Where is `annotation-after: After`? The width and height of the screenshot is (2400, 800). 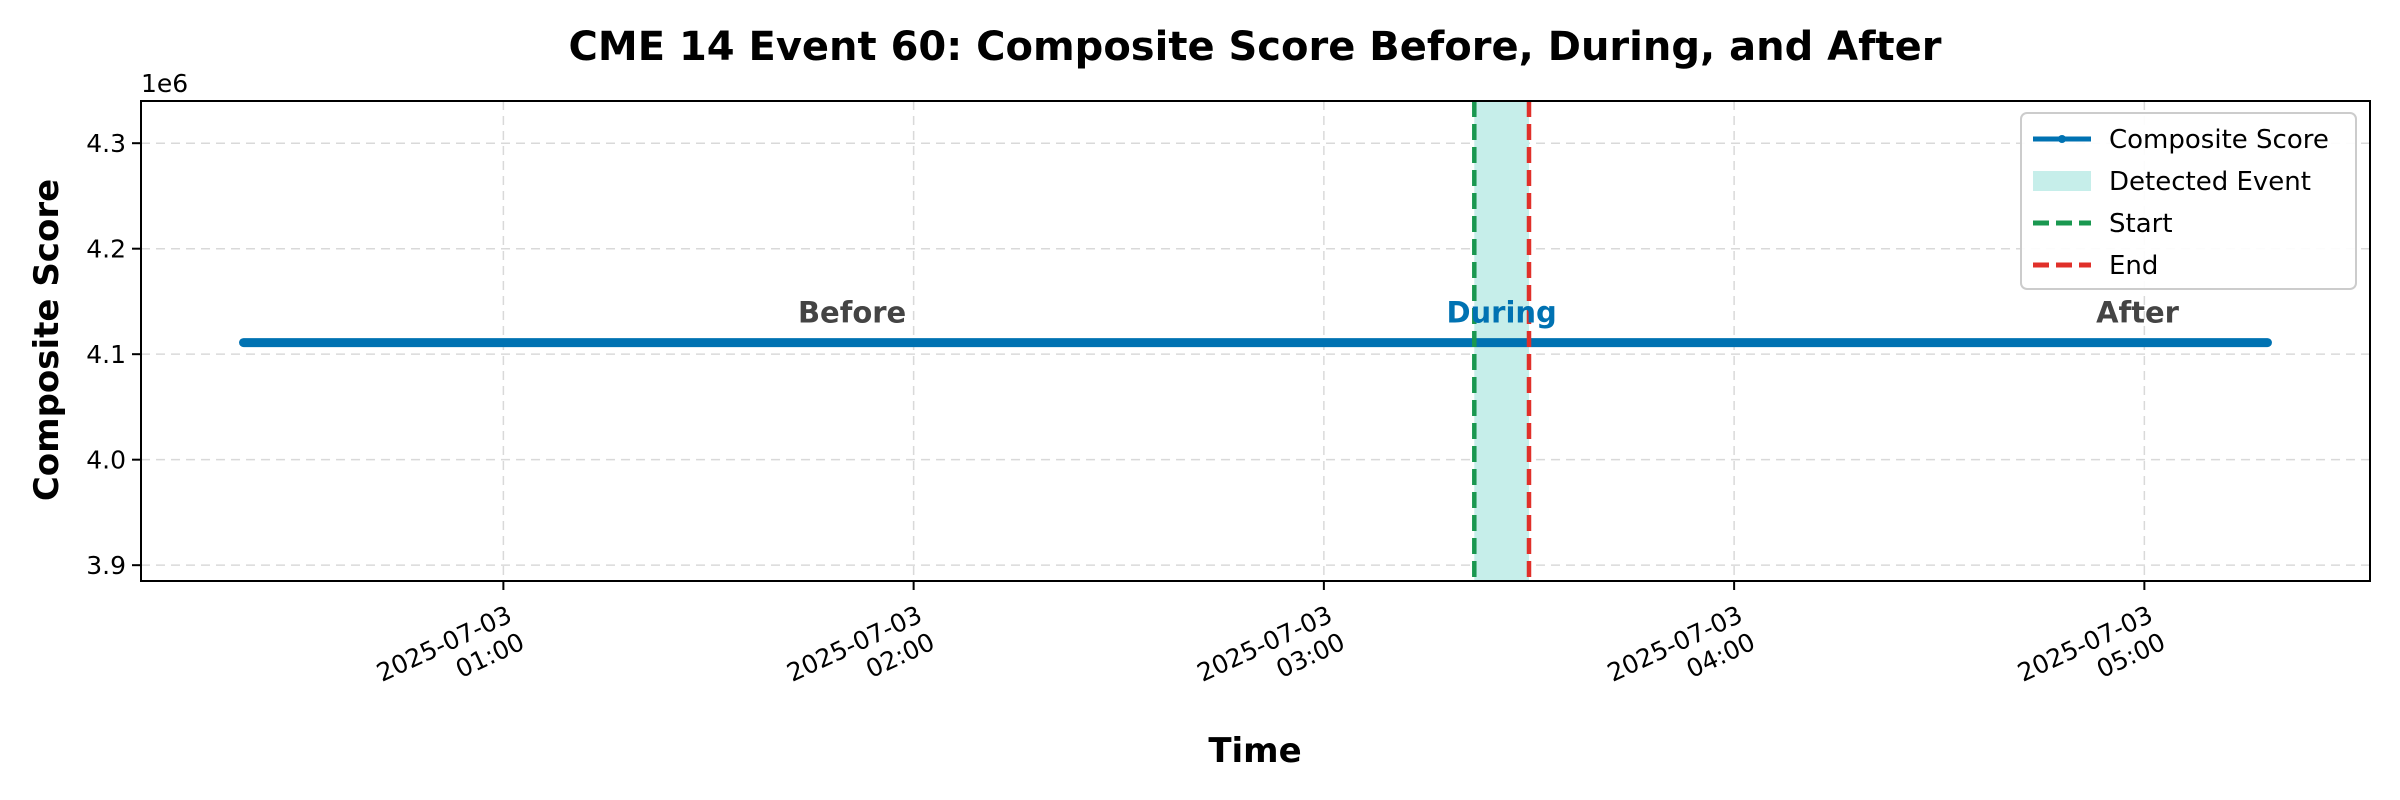
annotation-after: After is located at coordinates (2138, 313).